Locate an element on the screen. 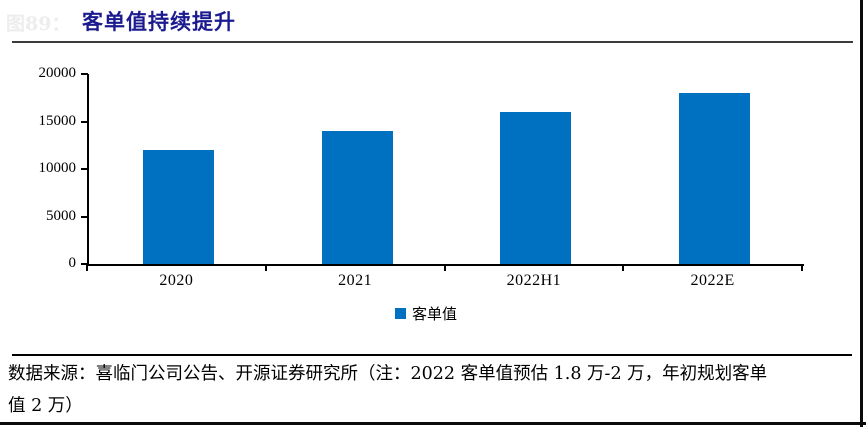 The height and width of the screenshot is (427, 866). x-axis-category-label: 2022H1 is located at coordinates (534, 280).